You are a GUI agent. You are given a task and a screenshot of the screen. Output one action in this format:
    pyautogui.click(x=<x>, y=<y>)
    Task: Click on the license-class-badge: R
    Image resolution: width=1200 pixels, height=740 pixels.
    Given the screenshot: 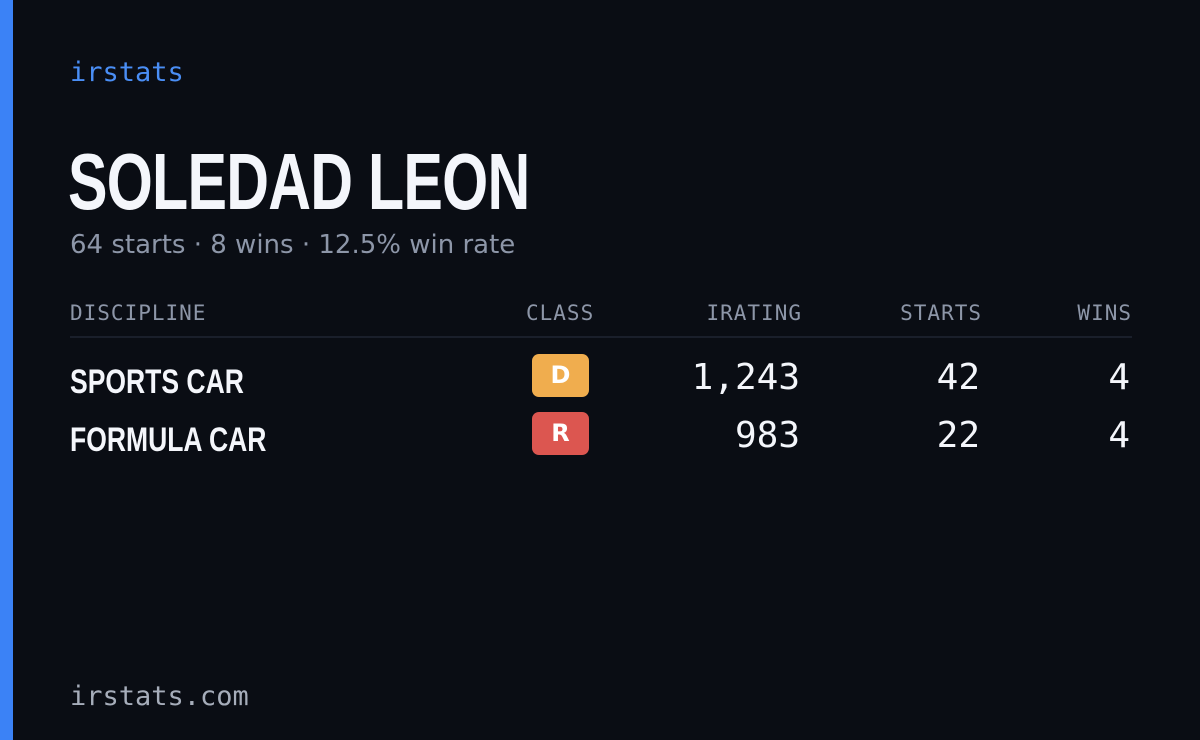 What is the action you would take?
    pyautogui.click(x=560, y=433)
    